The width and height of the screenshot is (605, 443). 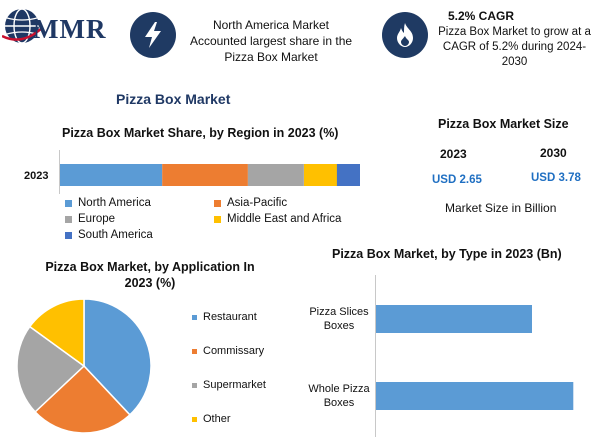 I want to click on type-chart-title: Pizza Box Market, by Type in 2023 (Bn), so click(x=447, y=254).